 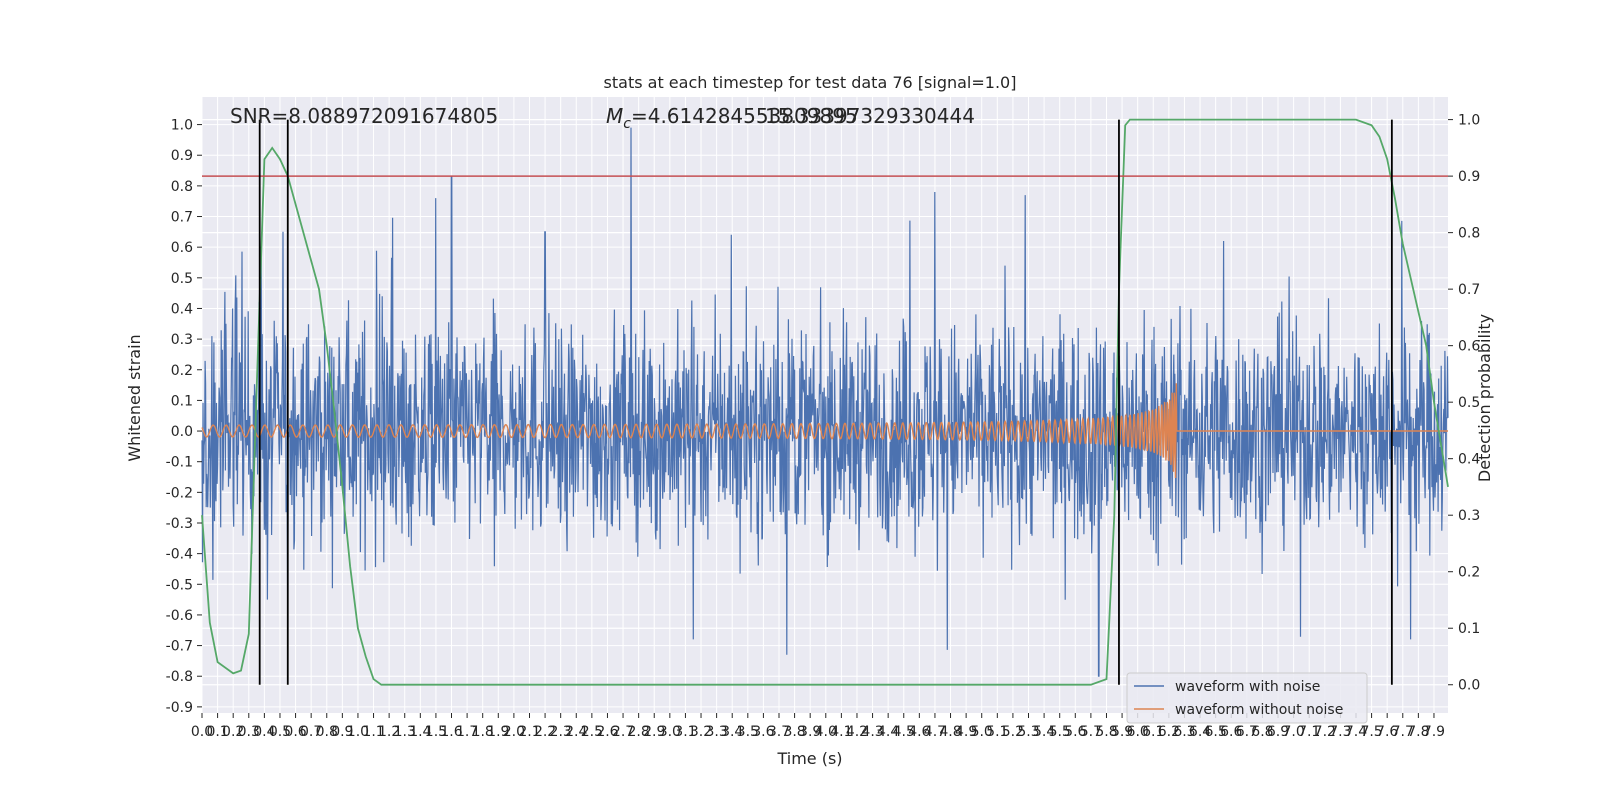 What do you see at coordinates (935, 732) in the screenshot?
I see `x-tick-label: 4.7` at bounding box center [935, 732].